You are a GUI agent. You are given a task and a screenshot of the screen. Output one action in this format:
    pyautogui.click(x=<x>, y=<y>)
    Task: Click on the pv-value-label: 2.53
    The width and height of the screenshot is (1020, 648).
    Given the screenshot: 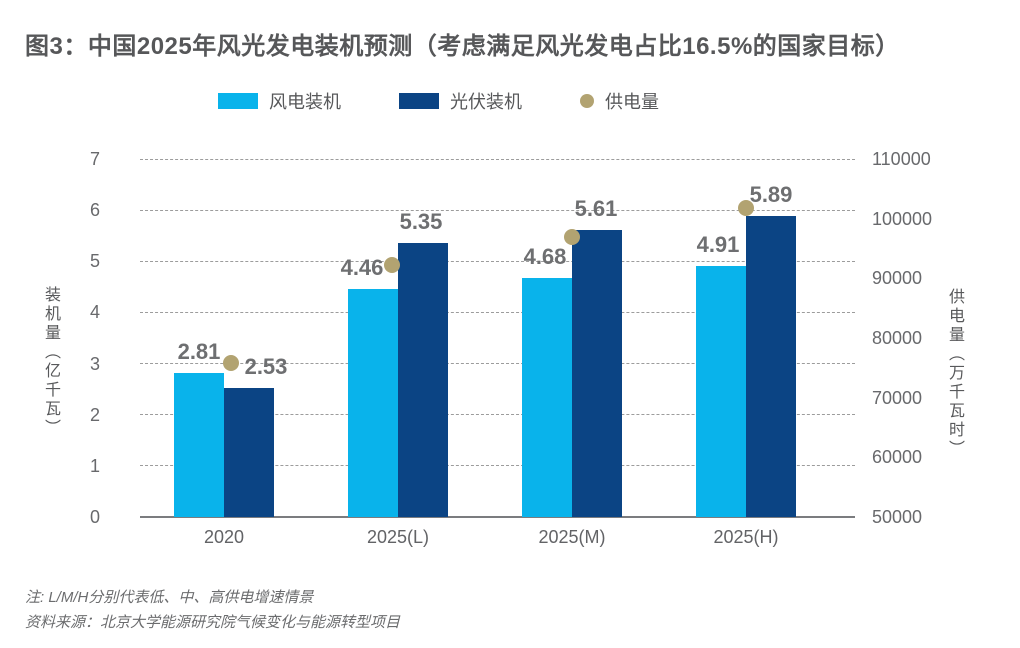 What is the action you would take?
    pyautogui.click(x=266, y=366)
    